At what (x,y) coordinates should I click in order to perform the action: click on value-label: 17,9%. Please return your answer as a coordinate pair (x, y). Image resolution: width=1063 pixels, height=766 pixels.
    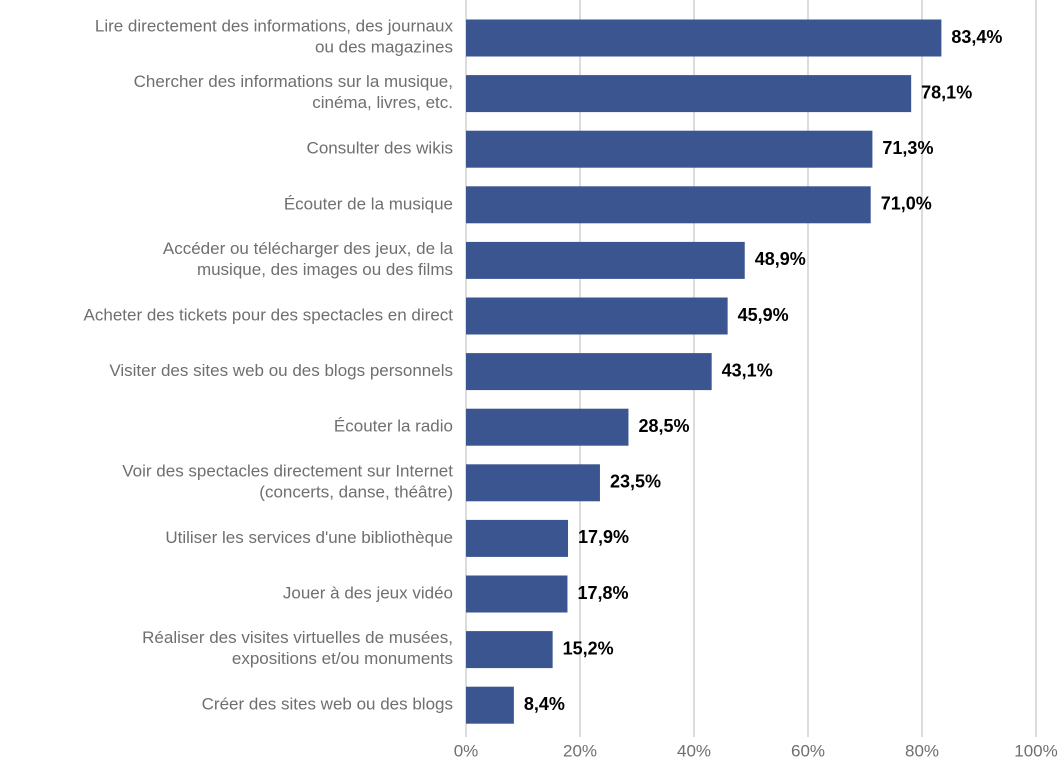
    Looking at the image, I should click on (603, 537).